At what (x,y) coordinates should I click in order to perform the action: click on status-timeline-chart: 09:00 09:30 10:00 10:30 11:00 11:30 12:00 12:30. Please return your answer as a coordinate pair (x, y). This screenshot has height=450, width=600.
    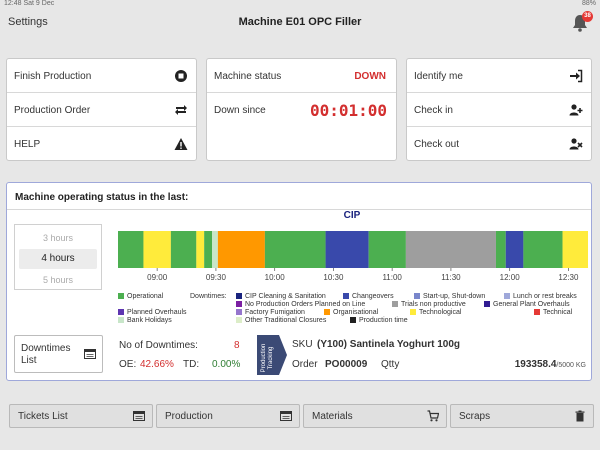
    Looking at the image, I should click on (353, 256).